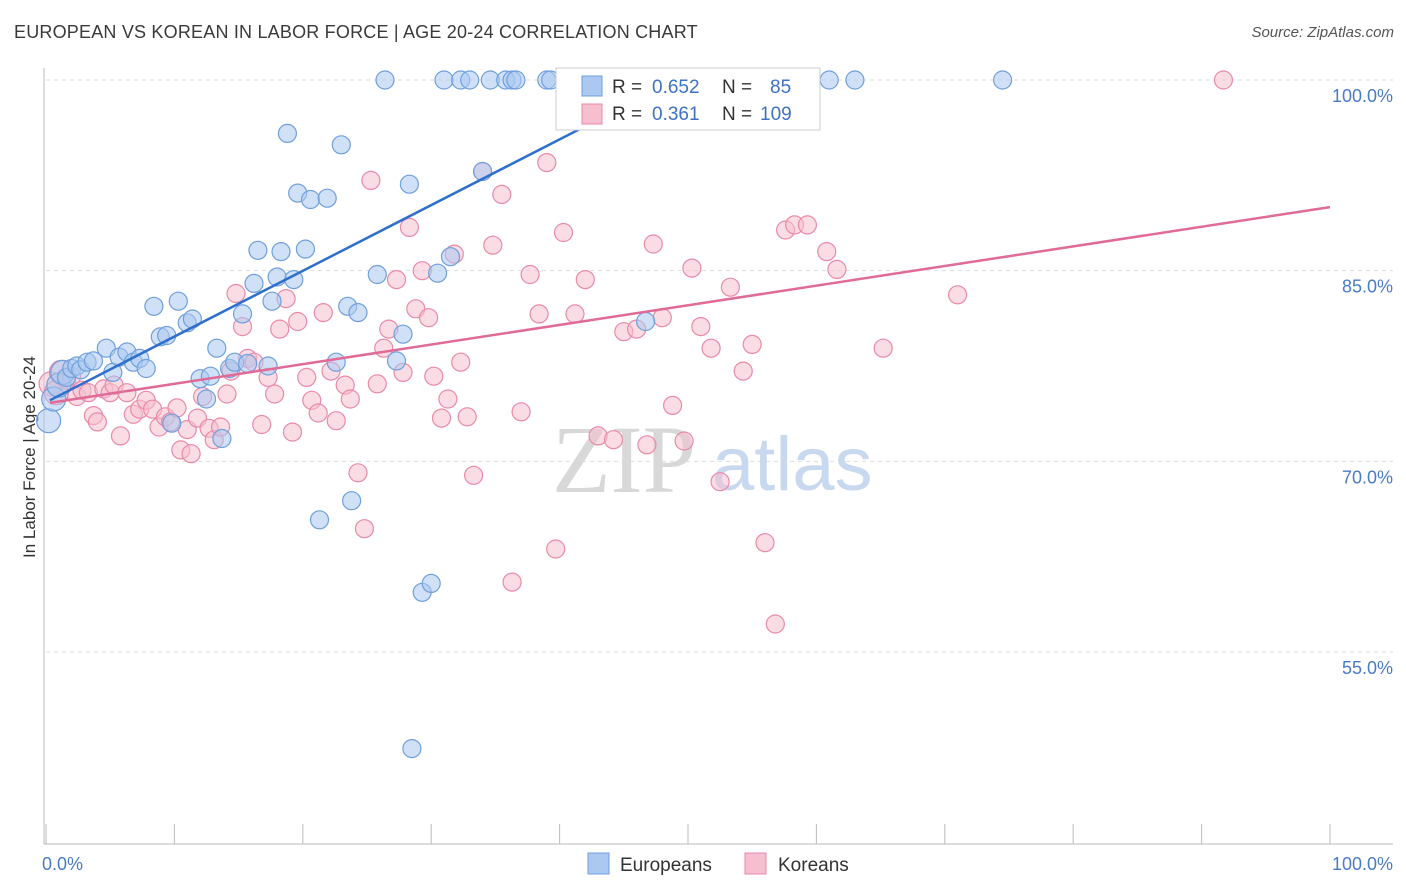 This screenshot has height=892, width=1406. Describe the element at coordinates (592, 86) in the screenshot. I see `legend-europeans-swatch` at that location.